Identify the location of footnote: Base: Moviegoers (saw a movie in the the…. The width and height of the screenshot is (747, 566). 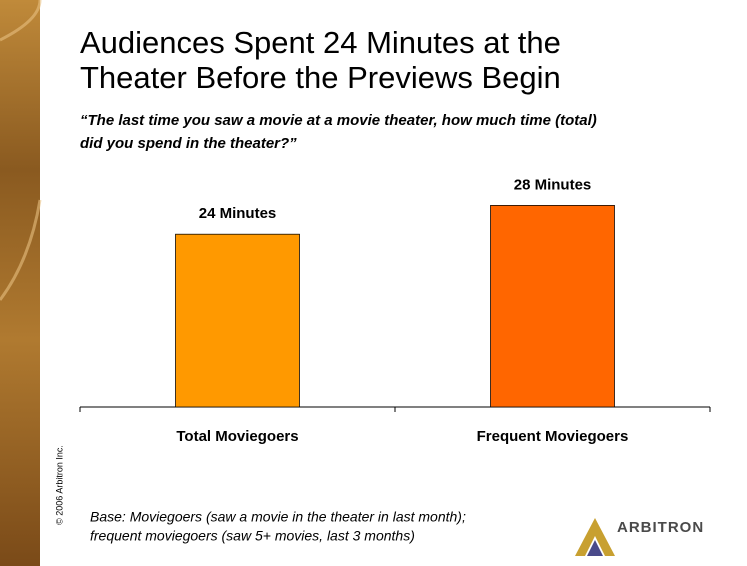
(278, 517).